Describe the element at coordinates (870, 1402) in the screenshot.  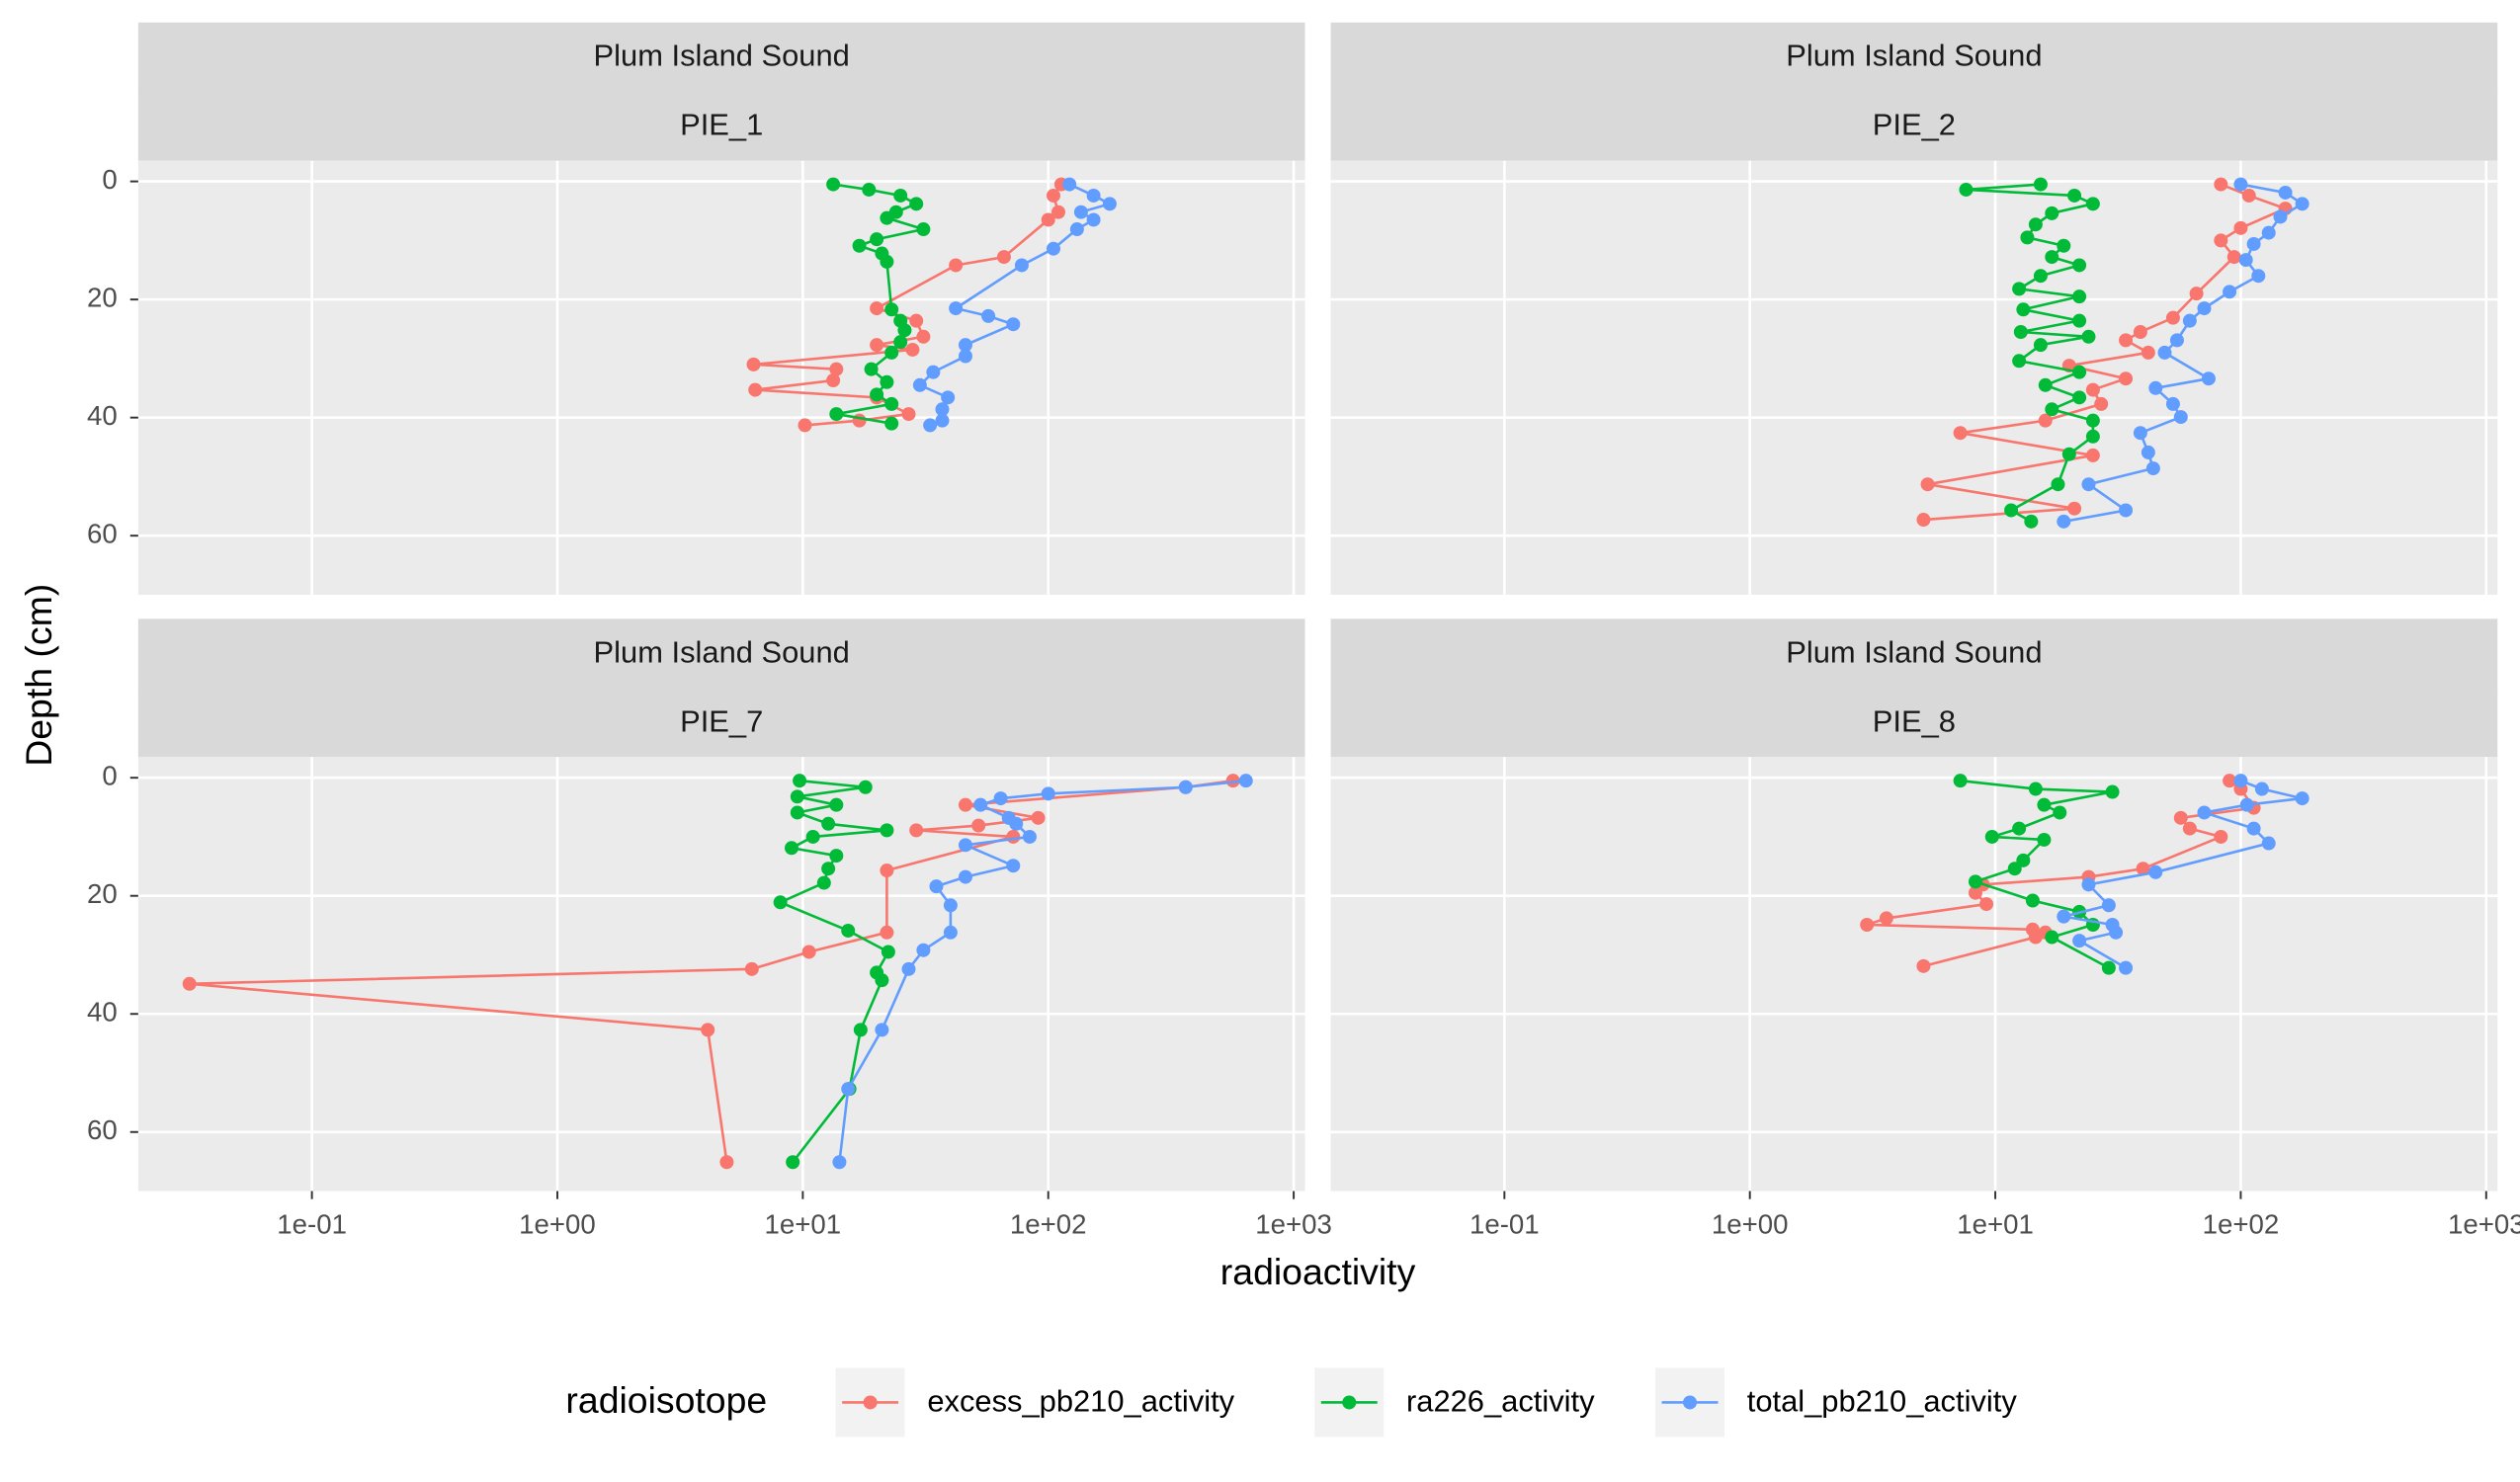
I see `legend-point` at that location.